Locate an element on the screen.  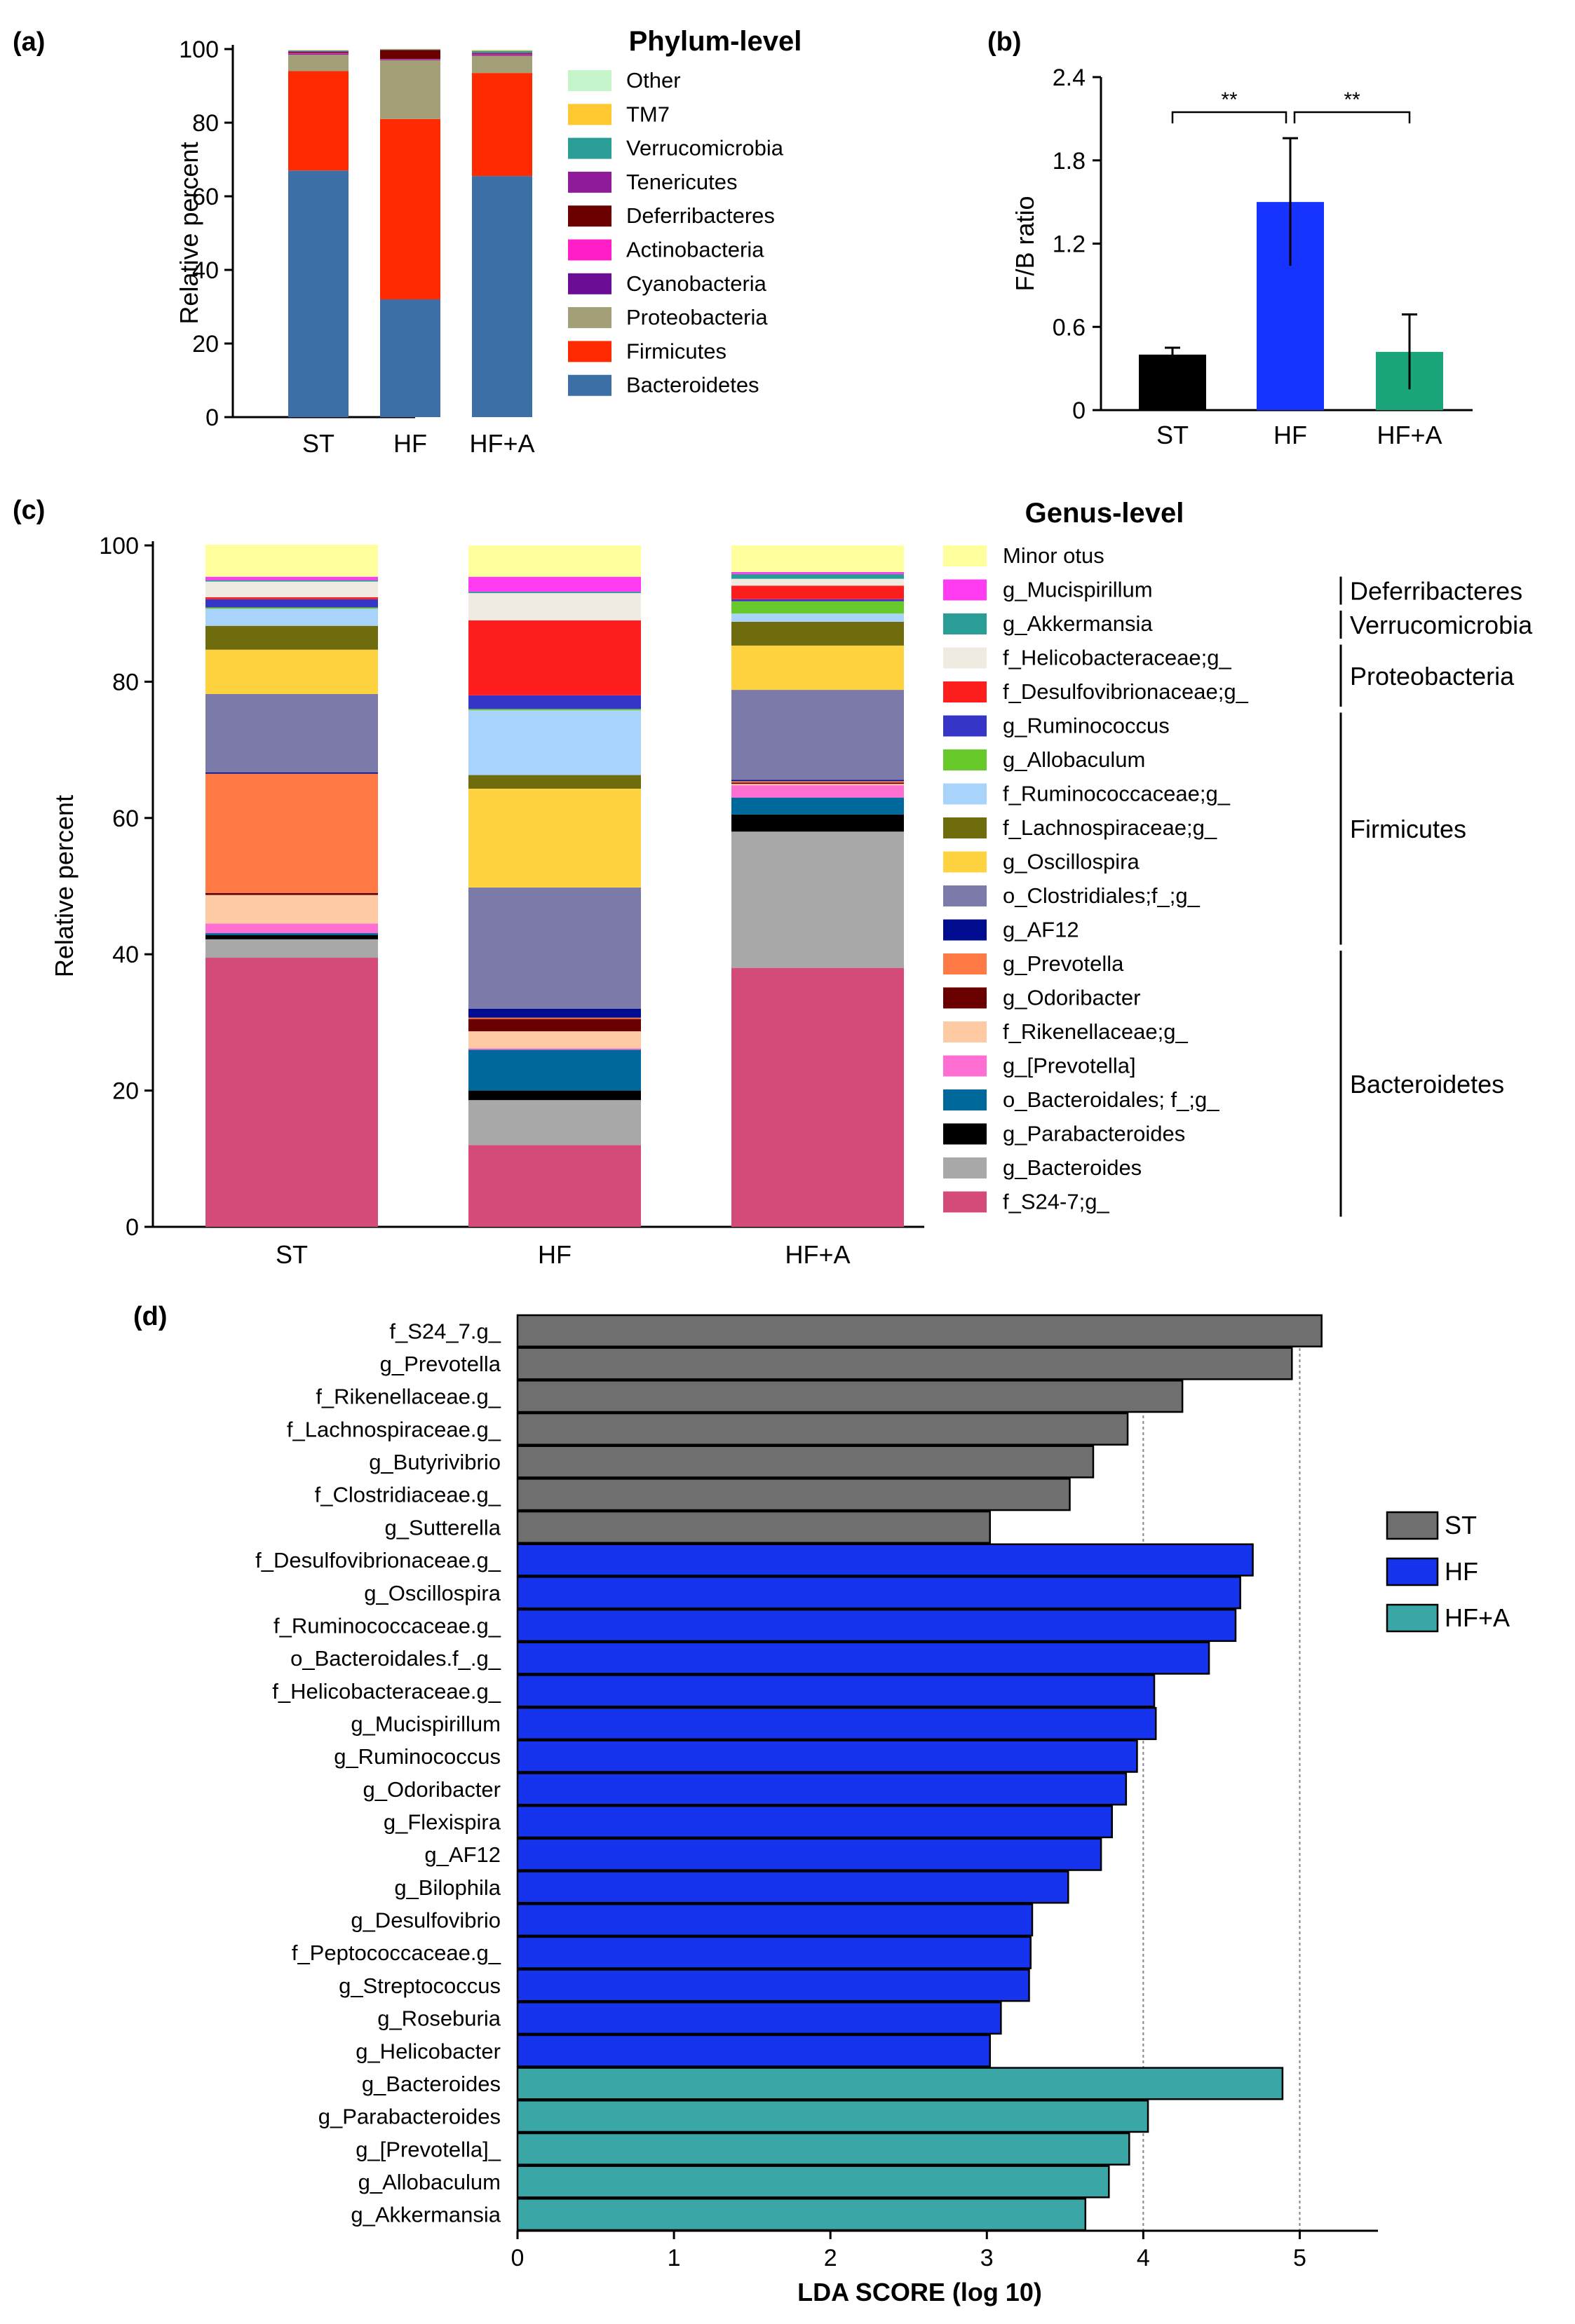
genus-bar-st-g-af12 is located at coordinates (291, 773).